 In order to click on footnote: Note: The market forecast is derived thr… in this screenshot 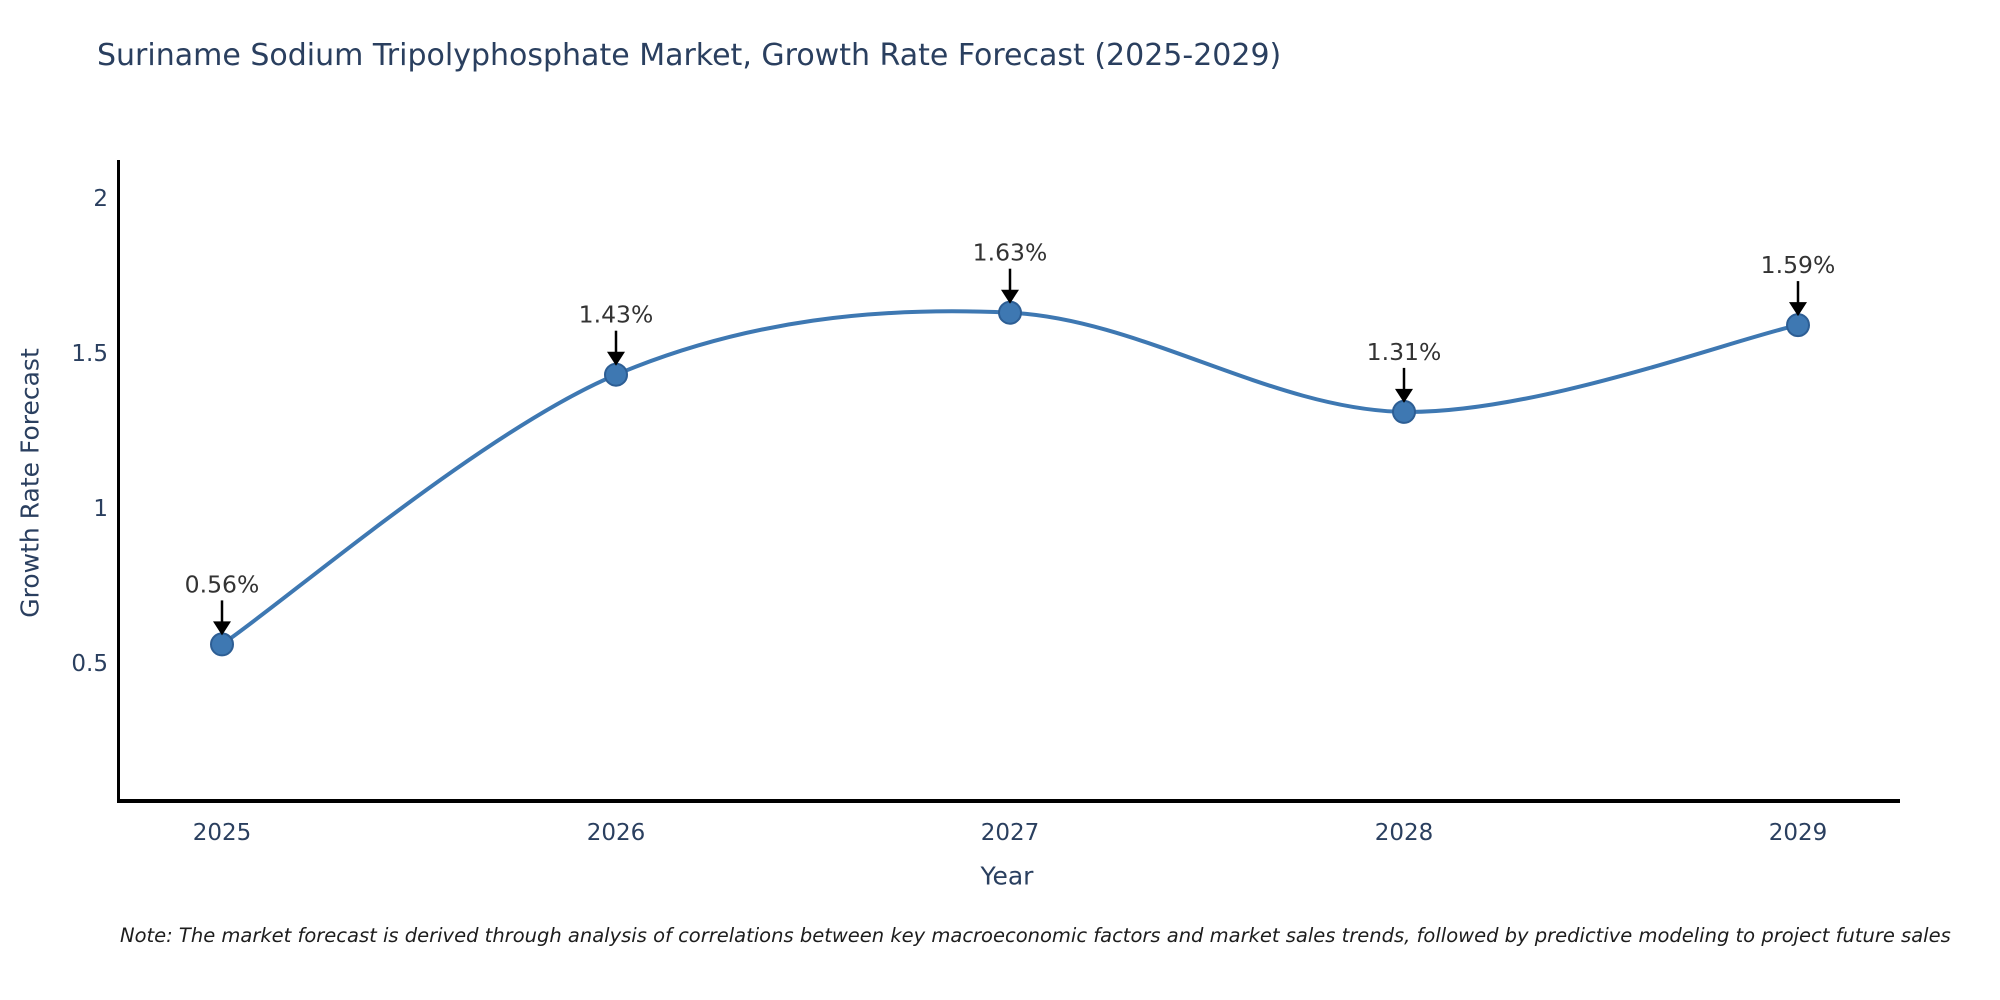, I will do `click(1035, 935)`.